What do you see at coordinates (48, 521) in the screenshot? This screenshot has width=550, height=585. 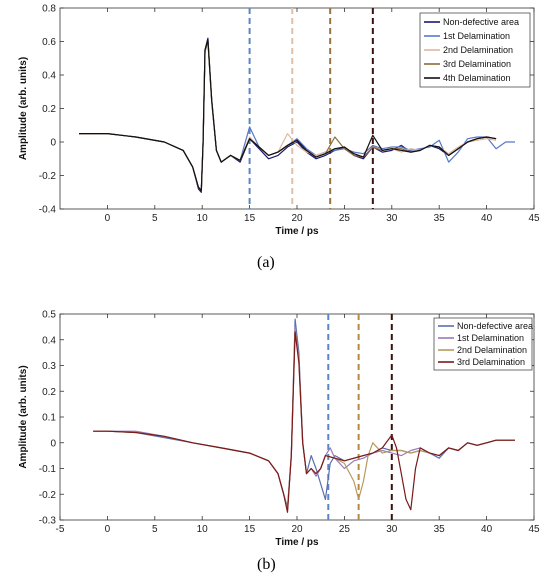 I see `chart2-y-tick-label: -0.3` at bounding box center [48, 521].